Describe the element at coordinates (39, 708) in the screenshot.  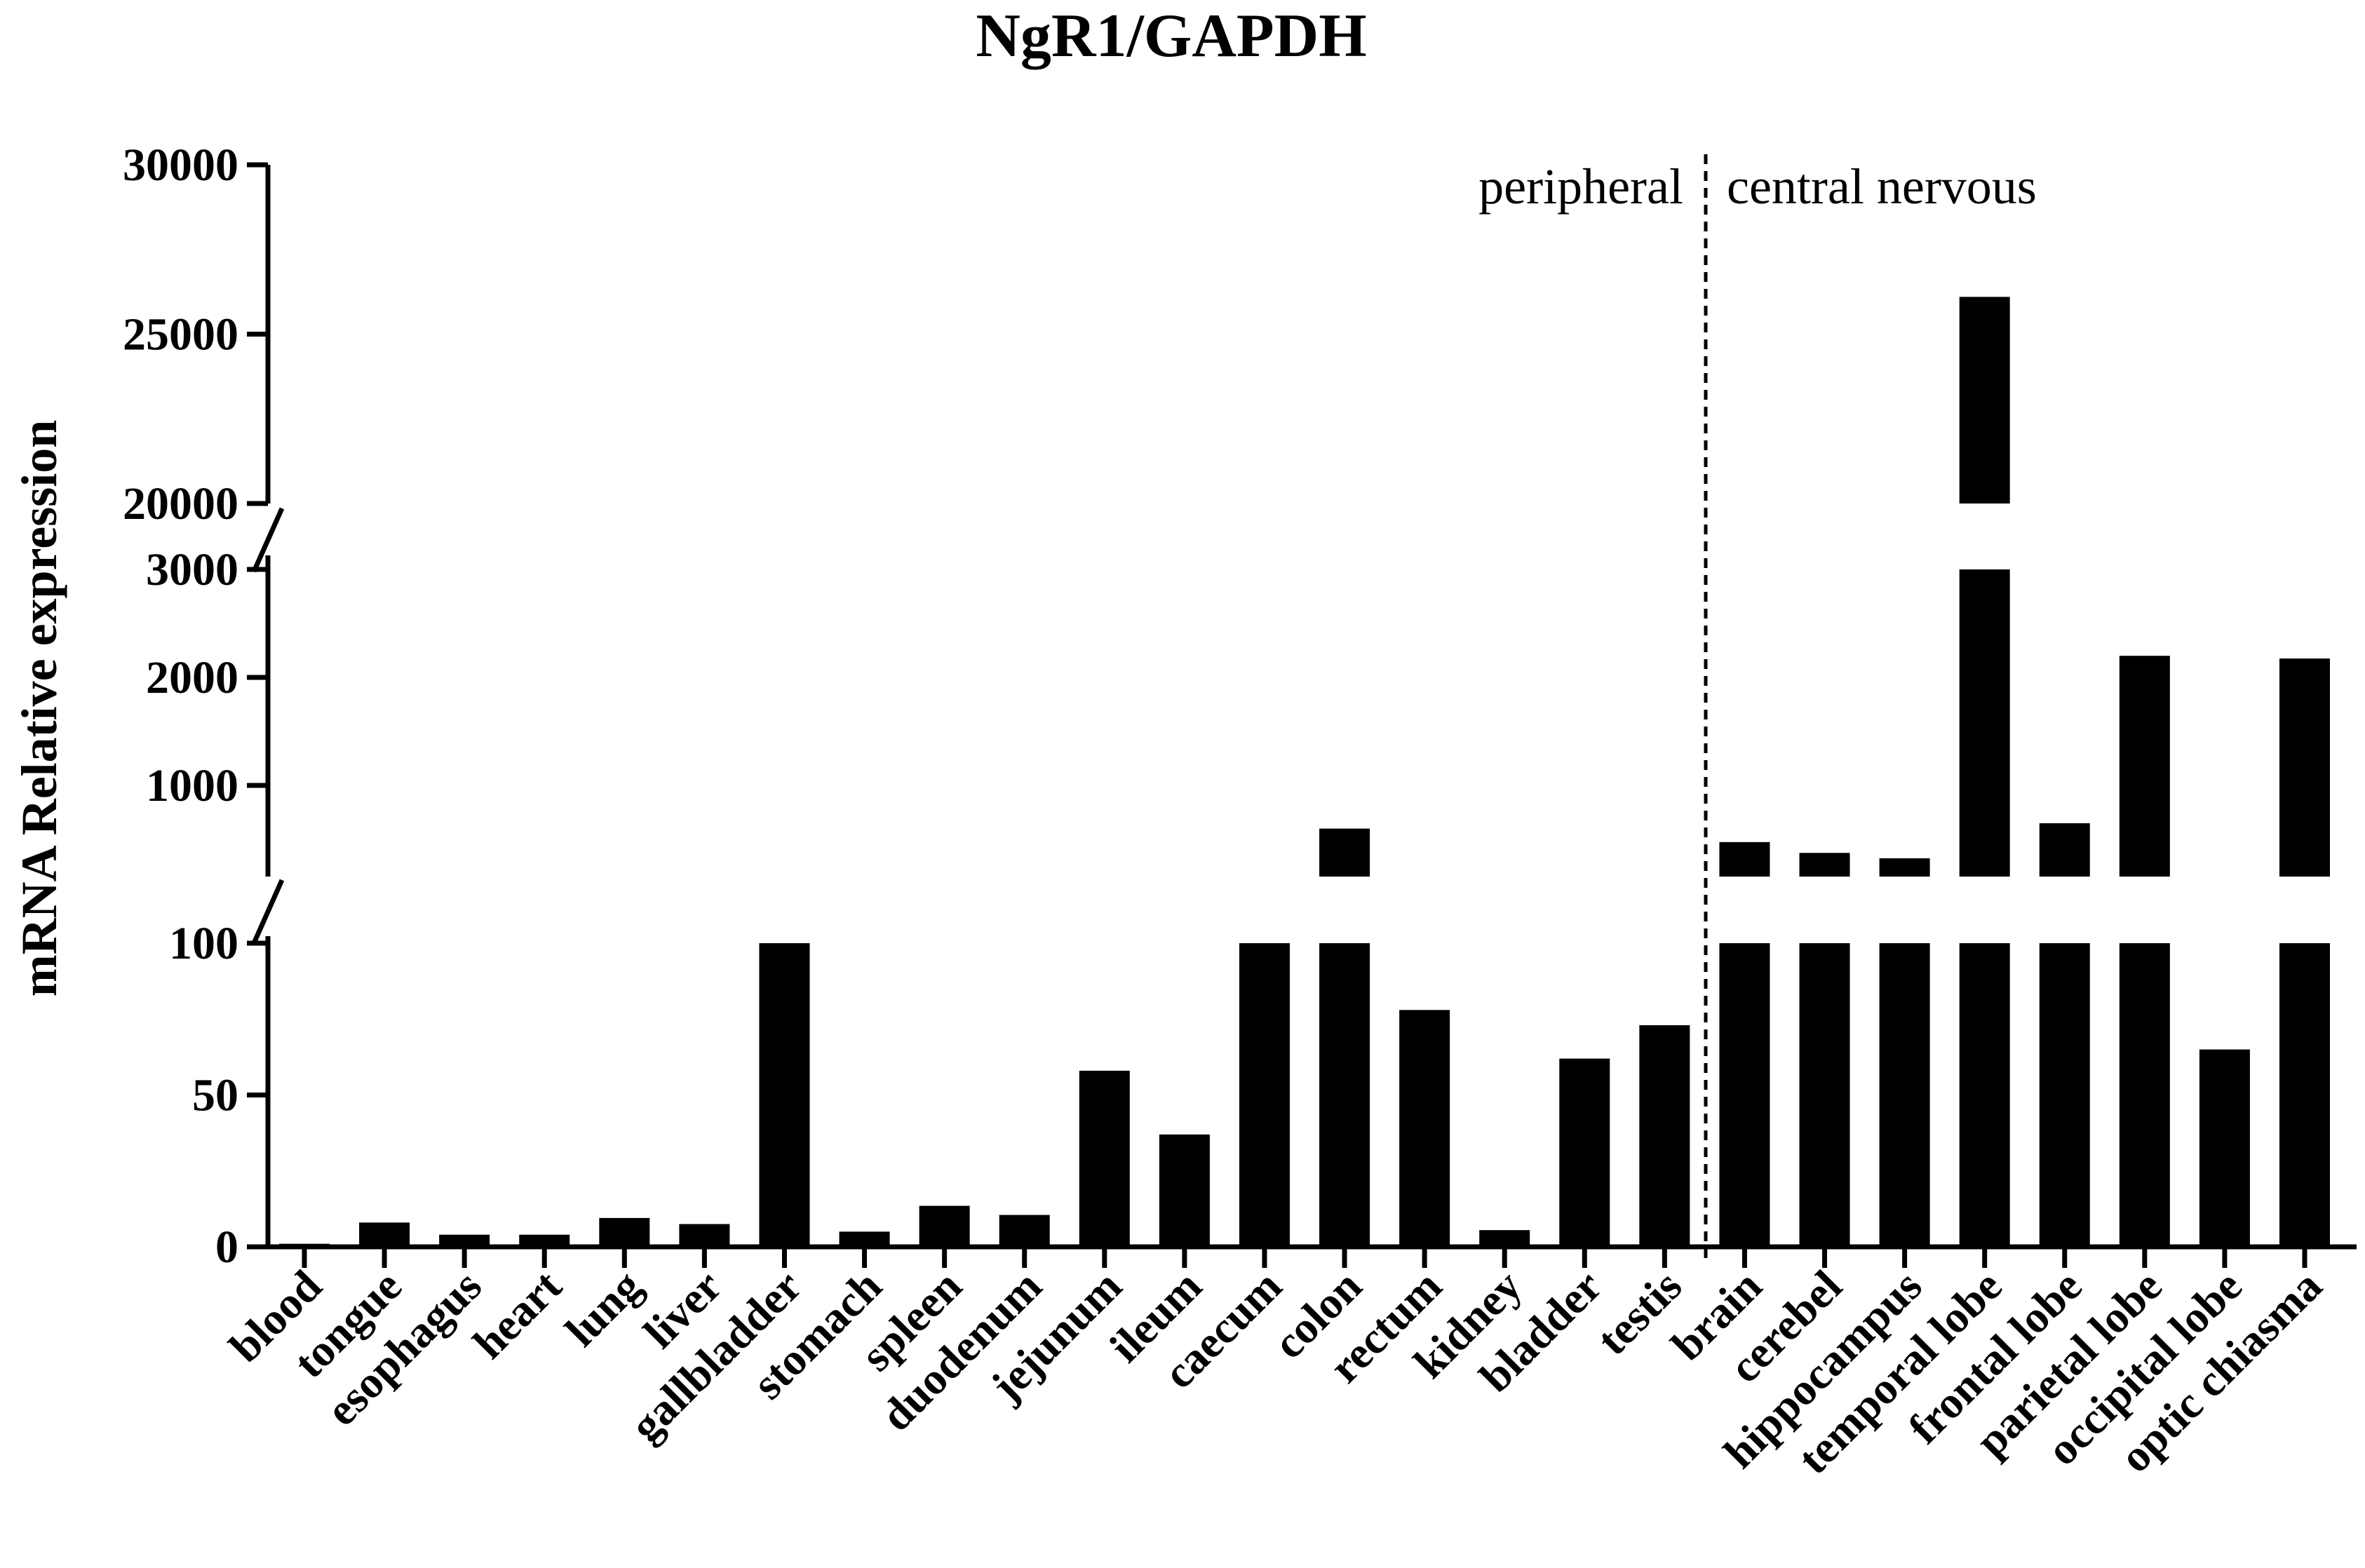
I see `y-axis-label: mRNA Relative expression` at that location.